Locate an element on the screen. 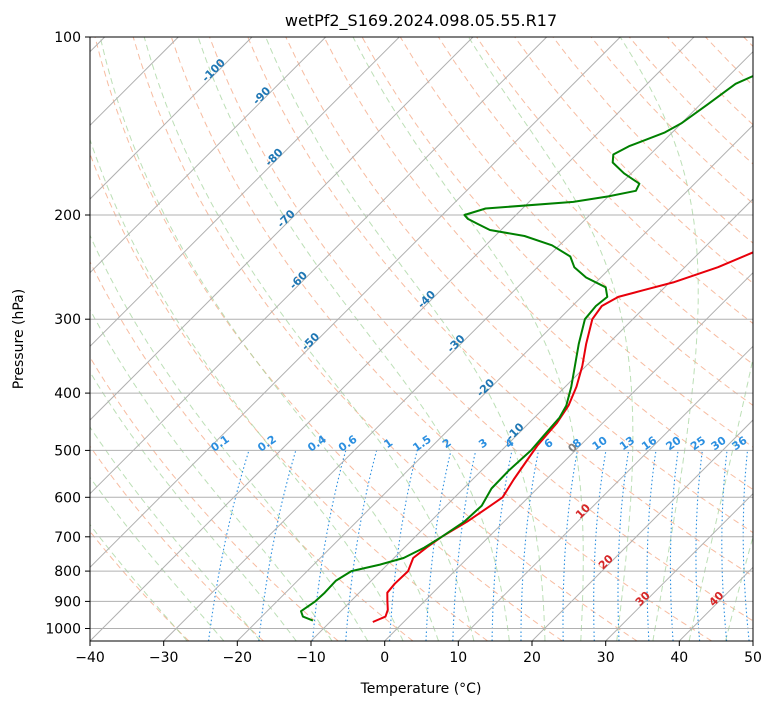 The height and width of the screenshot is (708, 775). y-axis: 100 200 300 400 500 600 700 800 900 1000 is located at coordinates (67, 334).